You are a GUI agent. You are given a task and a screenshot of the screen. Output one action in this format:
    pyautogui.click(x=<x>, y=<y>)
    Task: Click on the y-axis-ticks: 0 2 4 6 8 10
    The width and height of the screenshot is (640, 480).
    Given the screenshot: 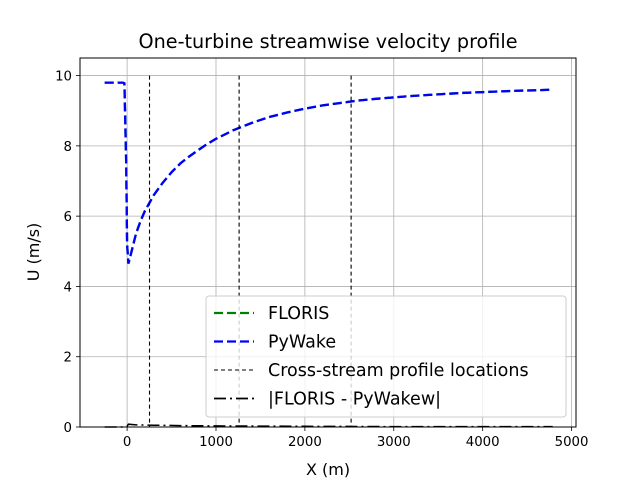 What is the action you would take?
    pyautogui.click(x=67, y=253)
    